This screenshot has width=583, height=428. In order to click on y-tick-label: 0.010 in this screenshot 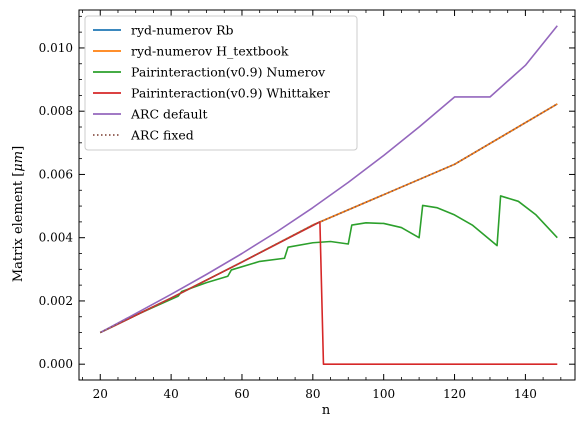, I will do `click(56, 48)`.